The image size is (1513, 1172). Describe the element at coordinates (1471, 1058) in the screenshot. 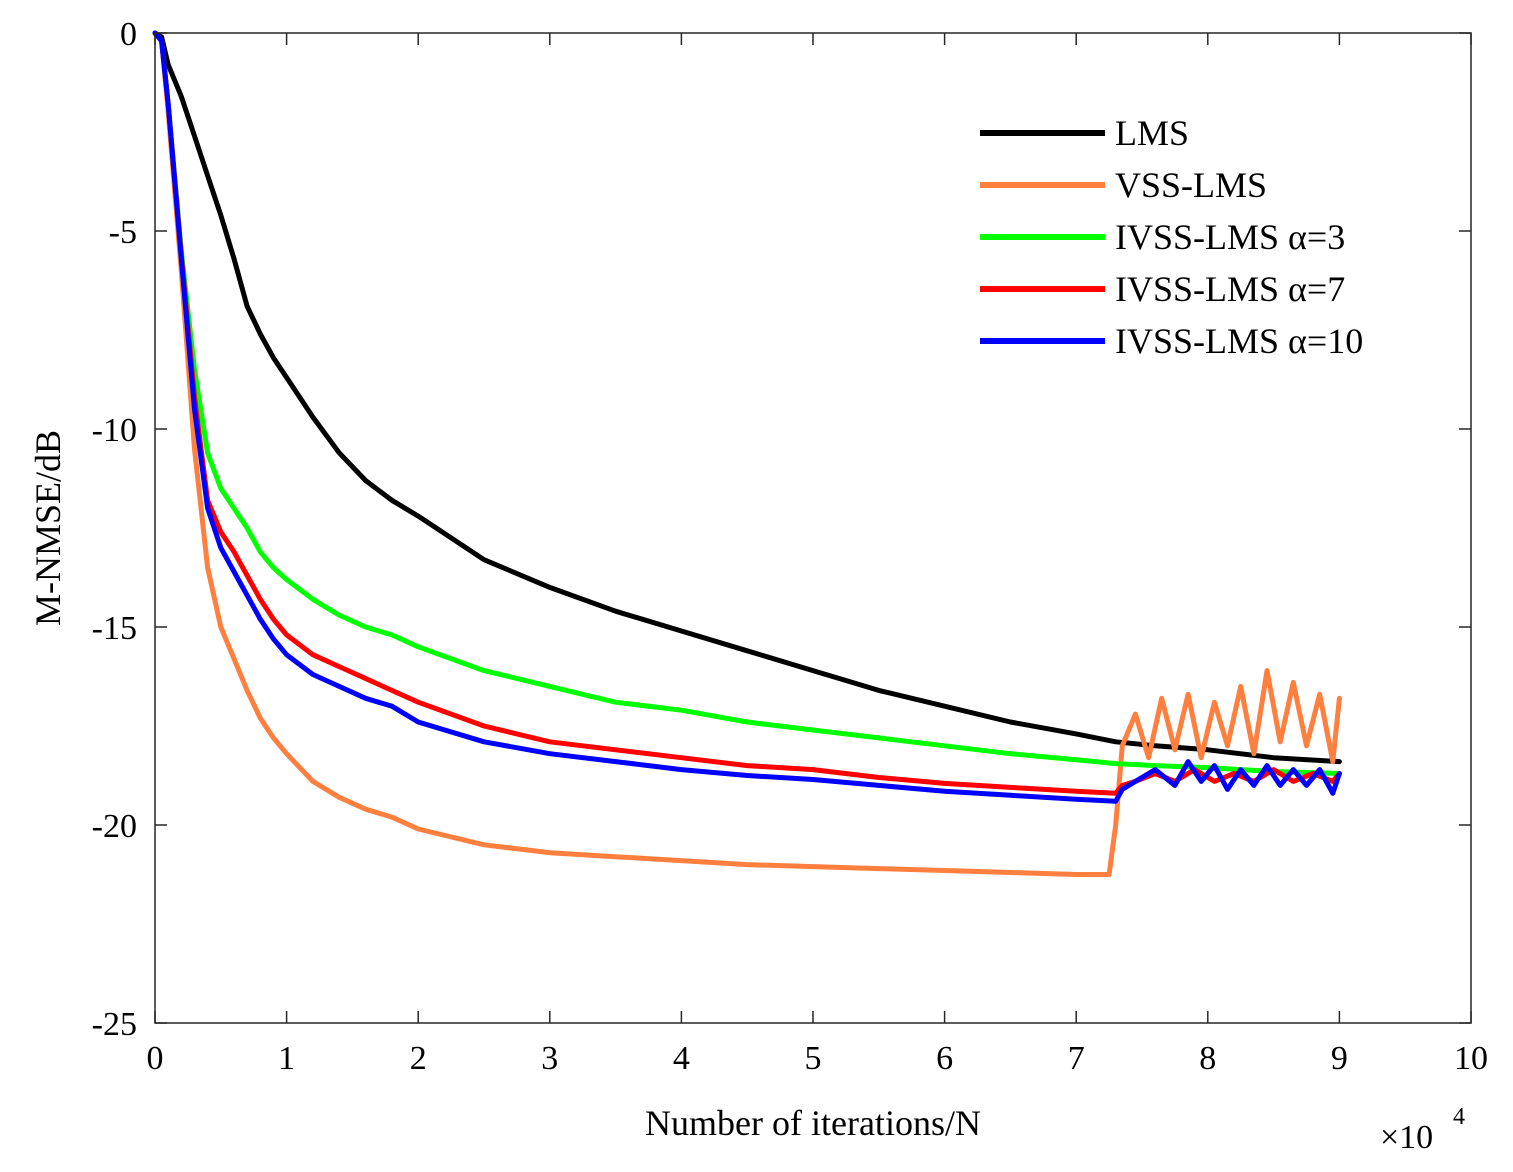

I see `x-tick-label: 10` at that location.